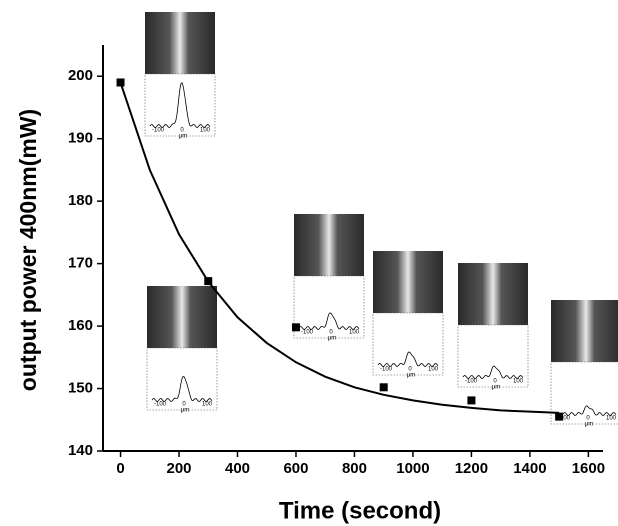 This screenshot has width=618, height=526. I want to click on y-tick-label: 200, so click(80, 75).